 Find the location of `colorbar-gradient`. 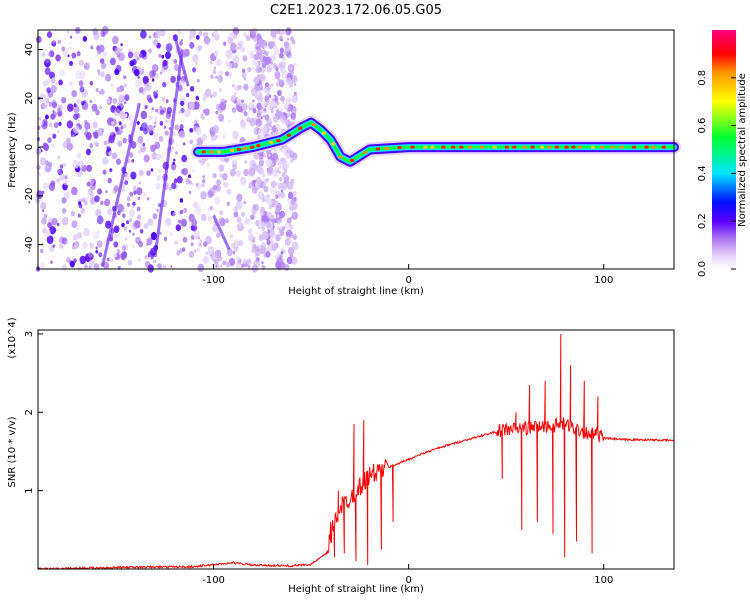

colorbar-gradient is located at coordinates (724, 149).